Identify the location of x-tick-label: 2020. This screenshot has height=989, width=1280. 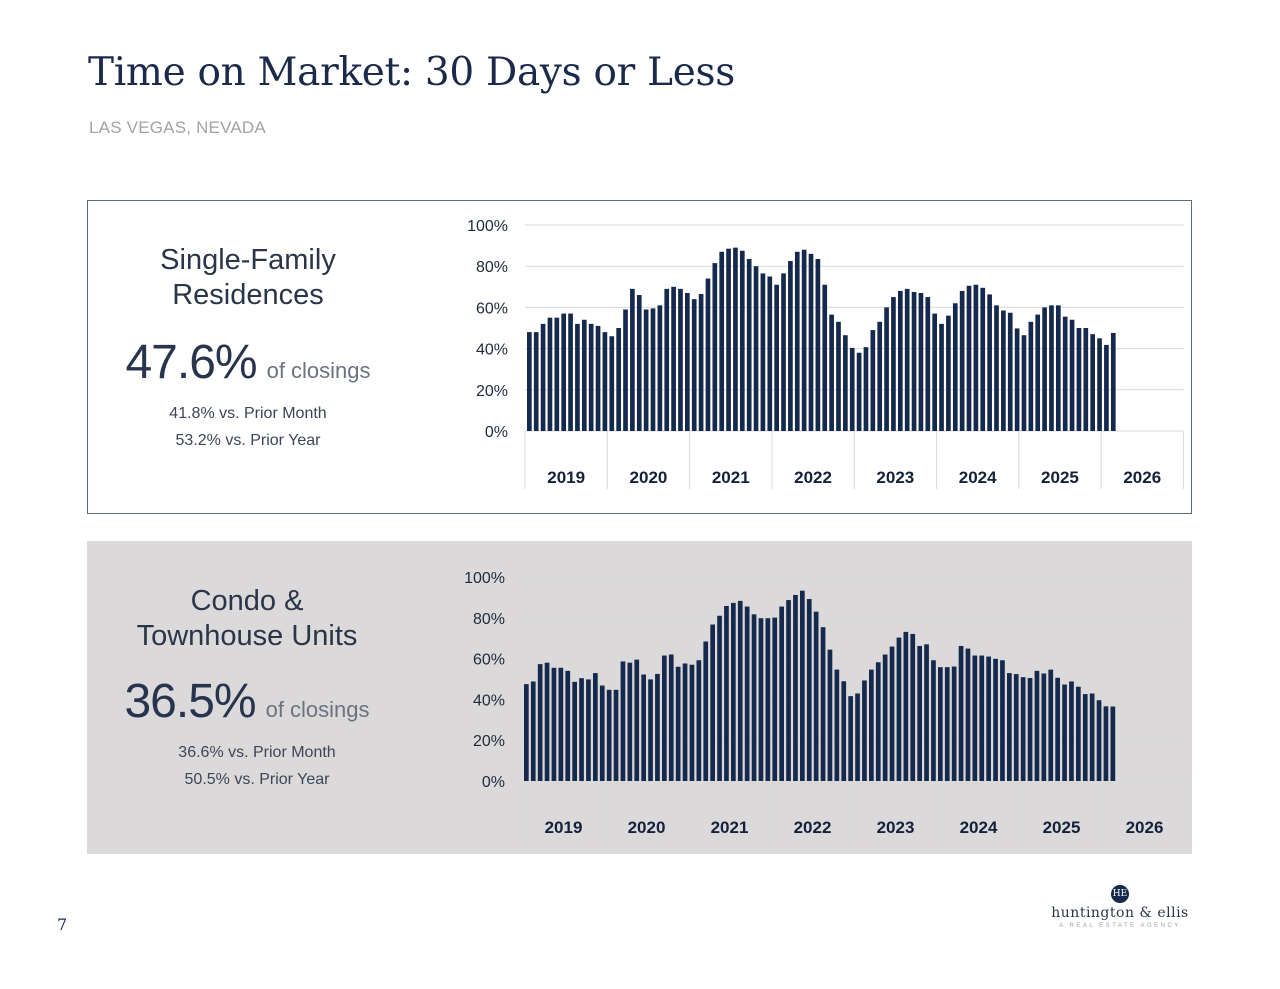
(649, 477).